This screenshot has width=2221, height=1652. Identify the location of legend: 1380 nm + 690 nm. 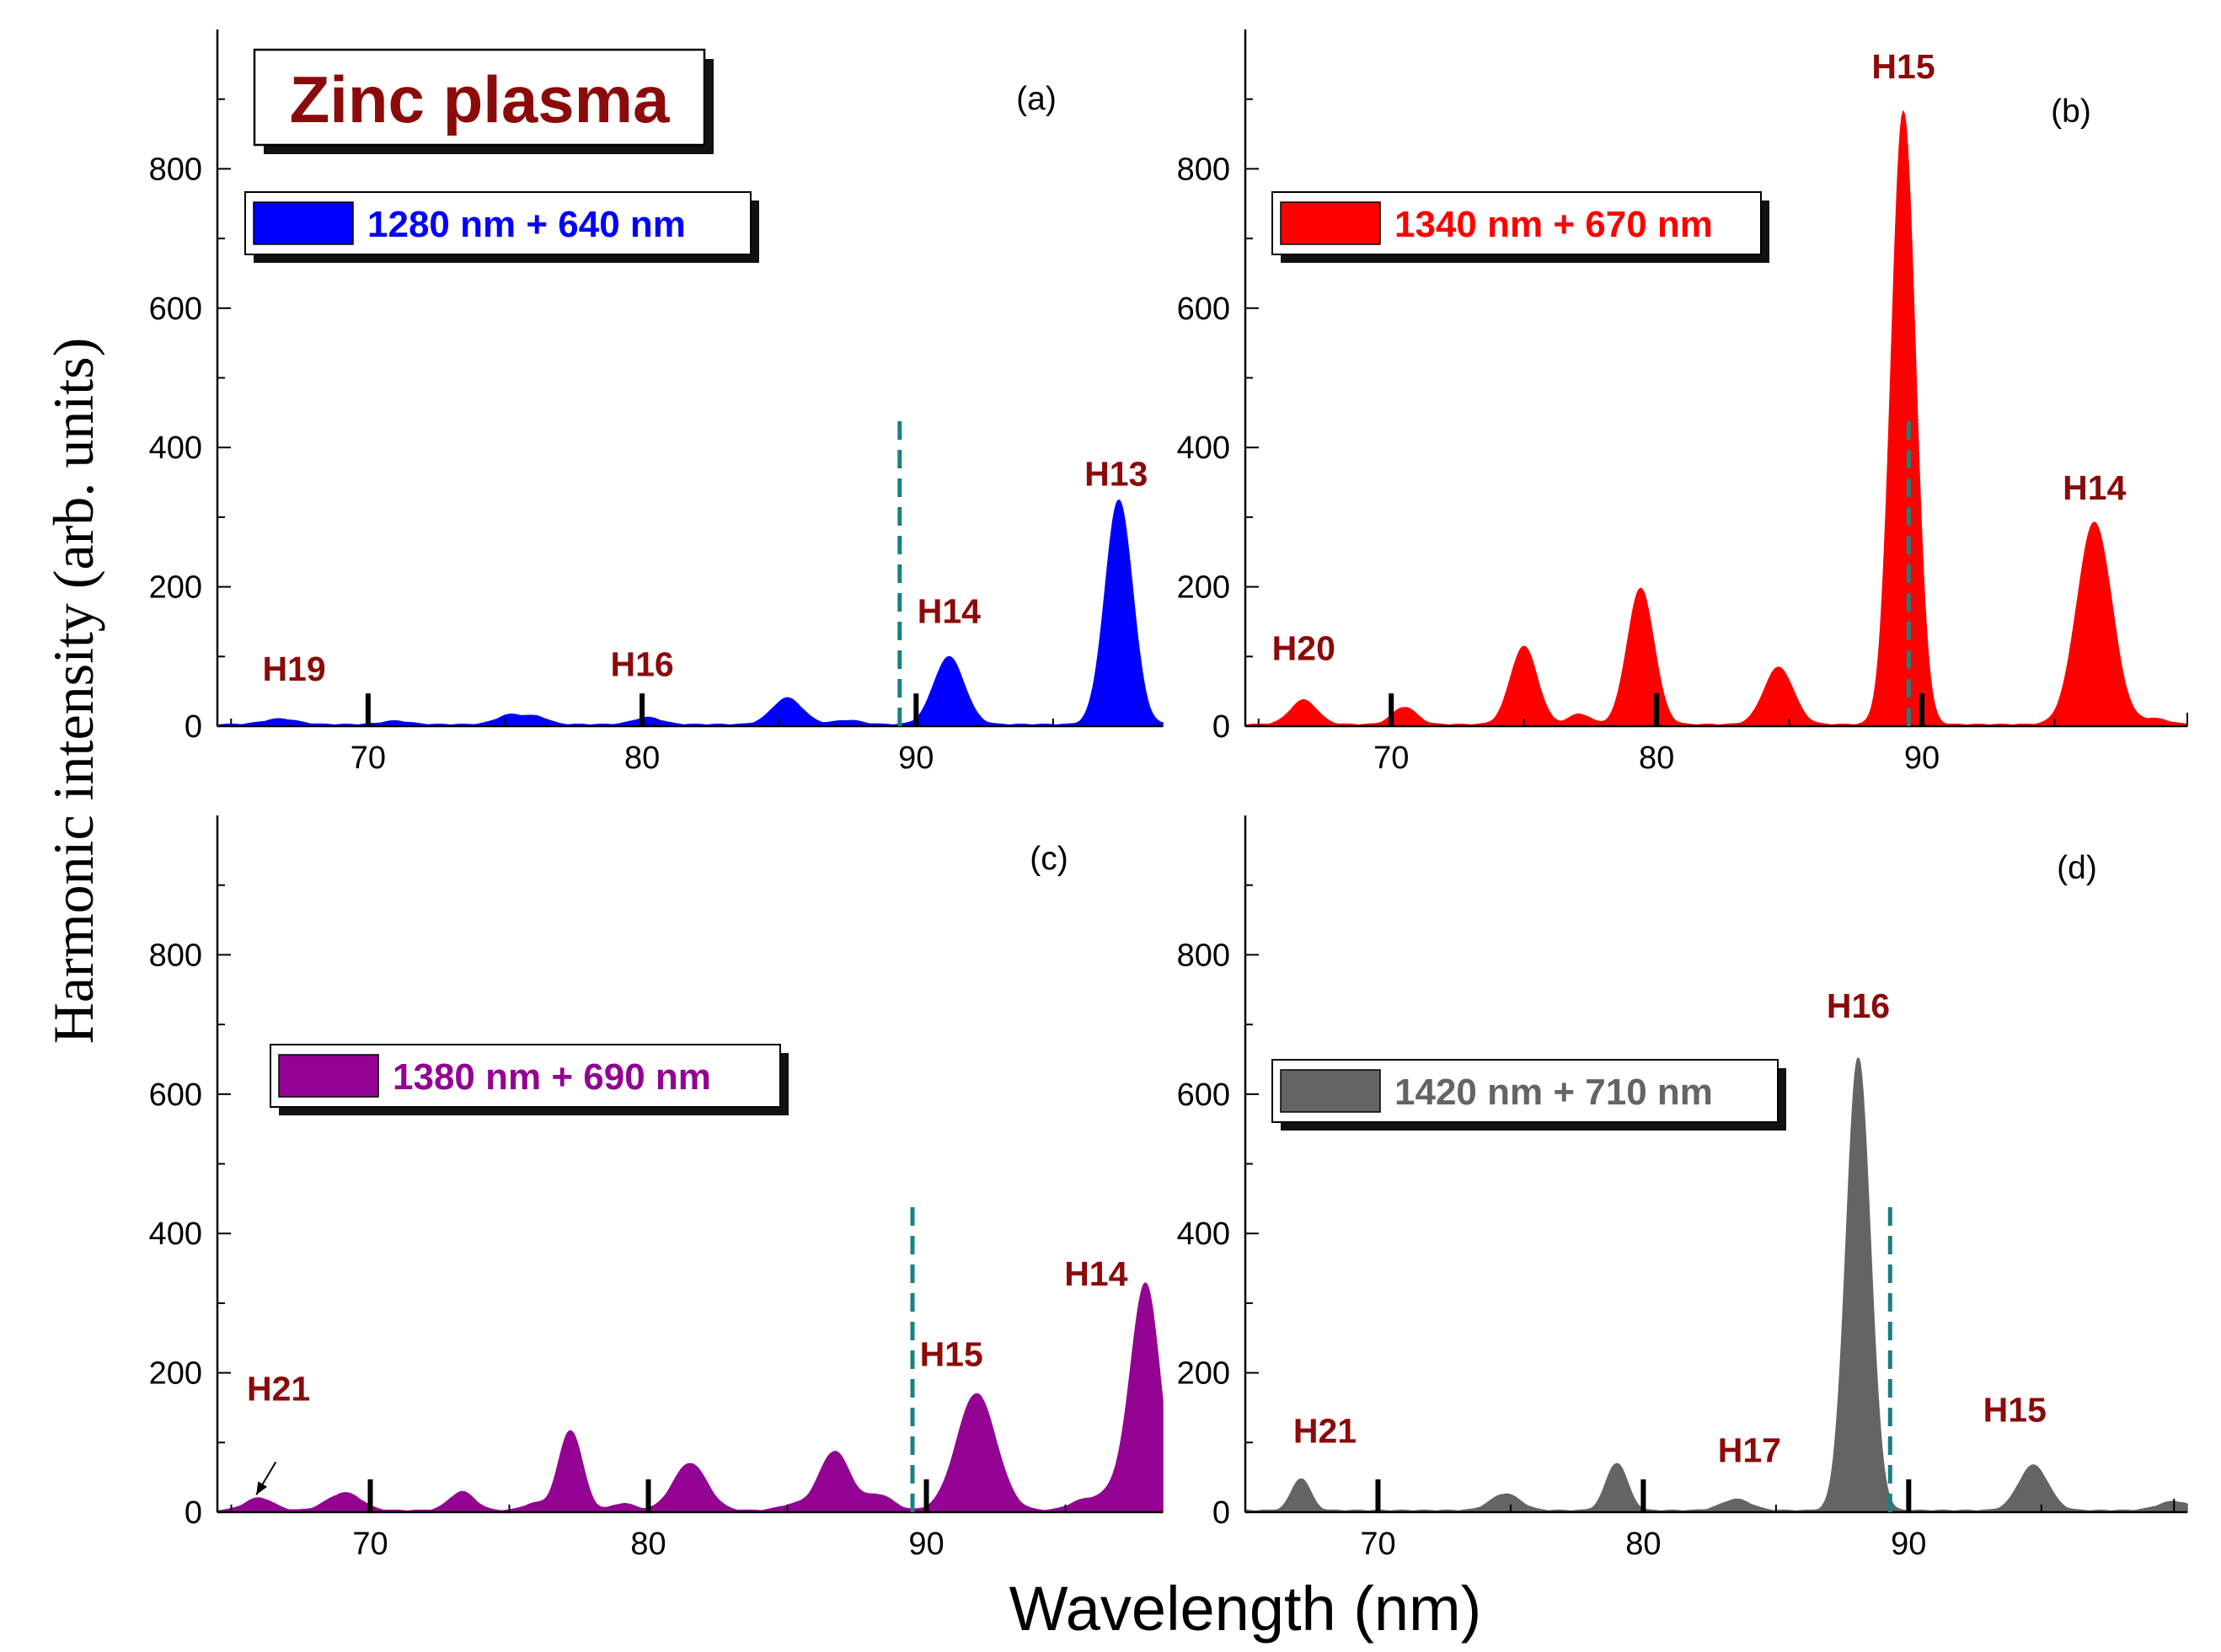
(529, 1079).